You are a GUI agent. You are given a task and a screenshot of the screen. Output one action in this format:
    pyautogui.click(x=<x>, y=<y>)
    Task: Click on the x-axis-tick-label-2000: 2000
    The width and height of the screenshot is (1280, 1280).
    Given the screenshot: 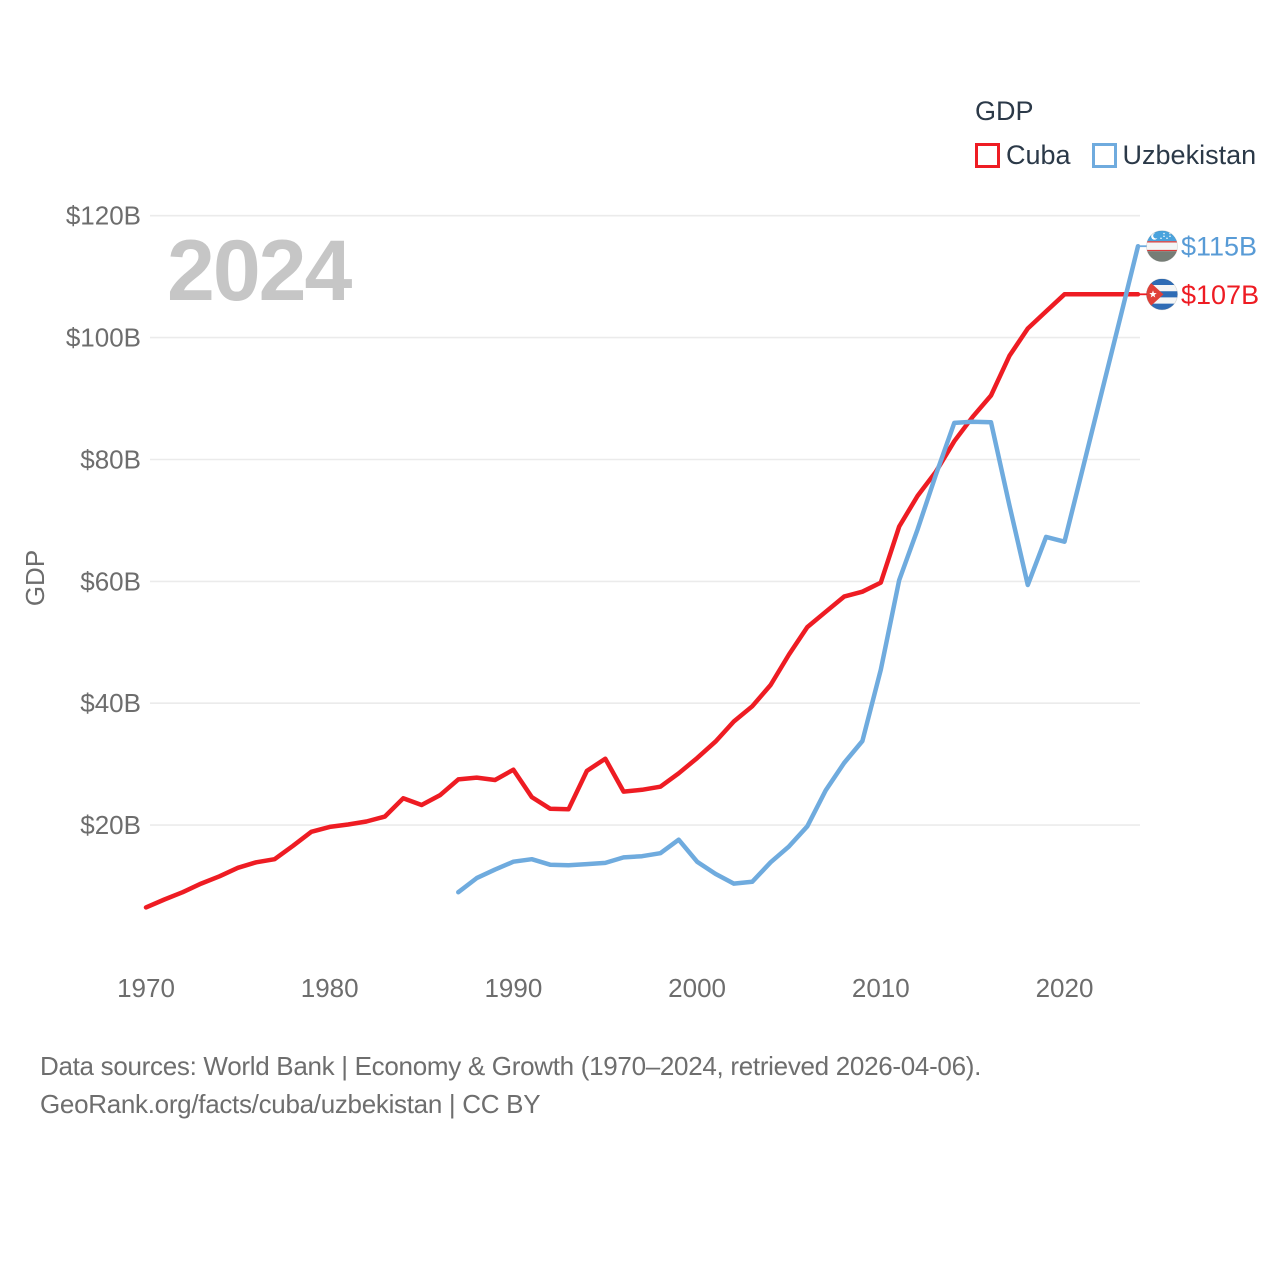 What is the action you would take?
    pyautogui.click(x=697, y=988)
    